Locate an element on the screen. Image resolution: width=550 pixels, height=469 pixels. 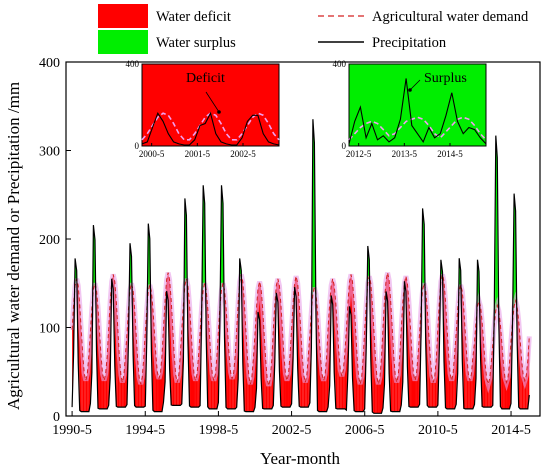
inset-background is located at coordinates (210, 105).